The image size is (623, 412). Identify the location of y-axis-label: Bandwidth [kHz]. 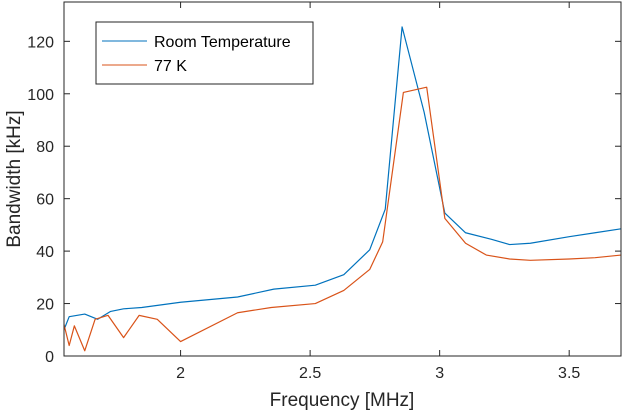
(14, 178).